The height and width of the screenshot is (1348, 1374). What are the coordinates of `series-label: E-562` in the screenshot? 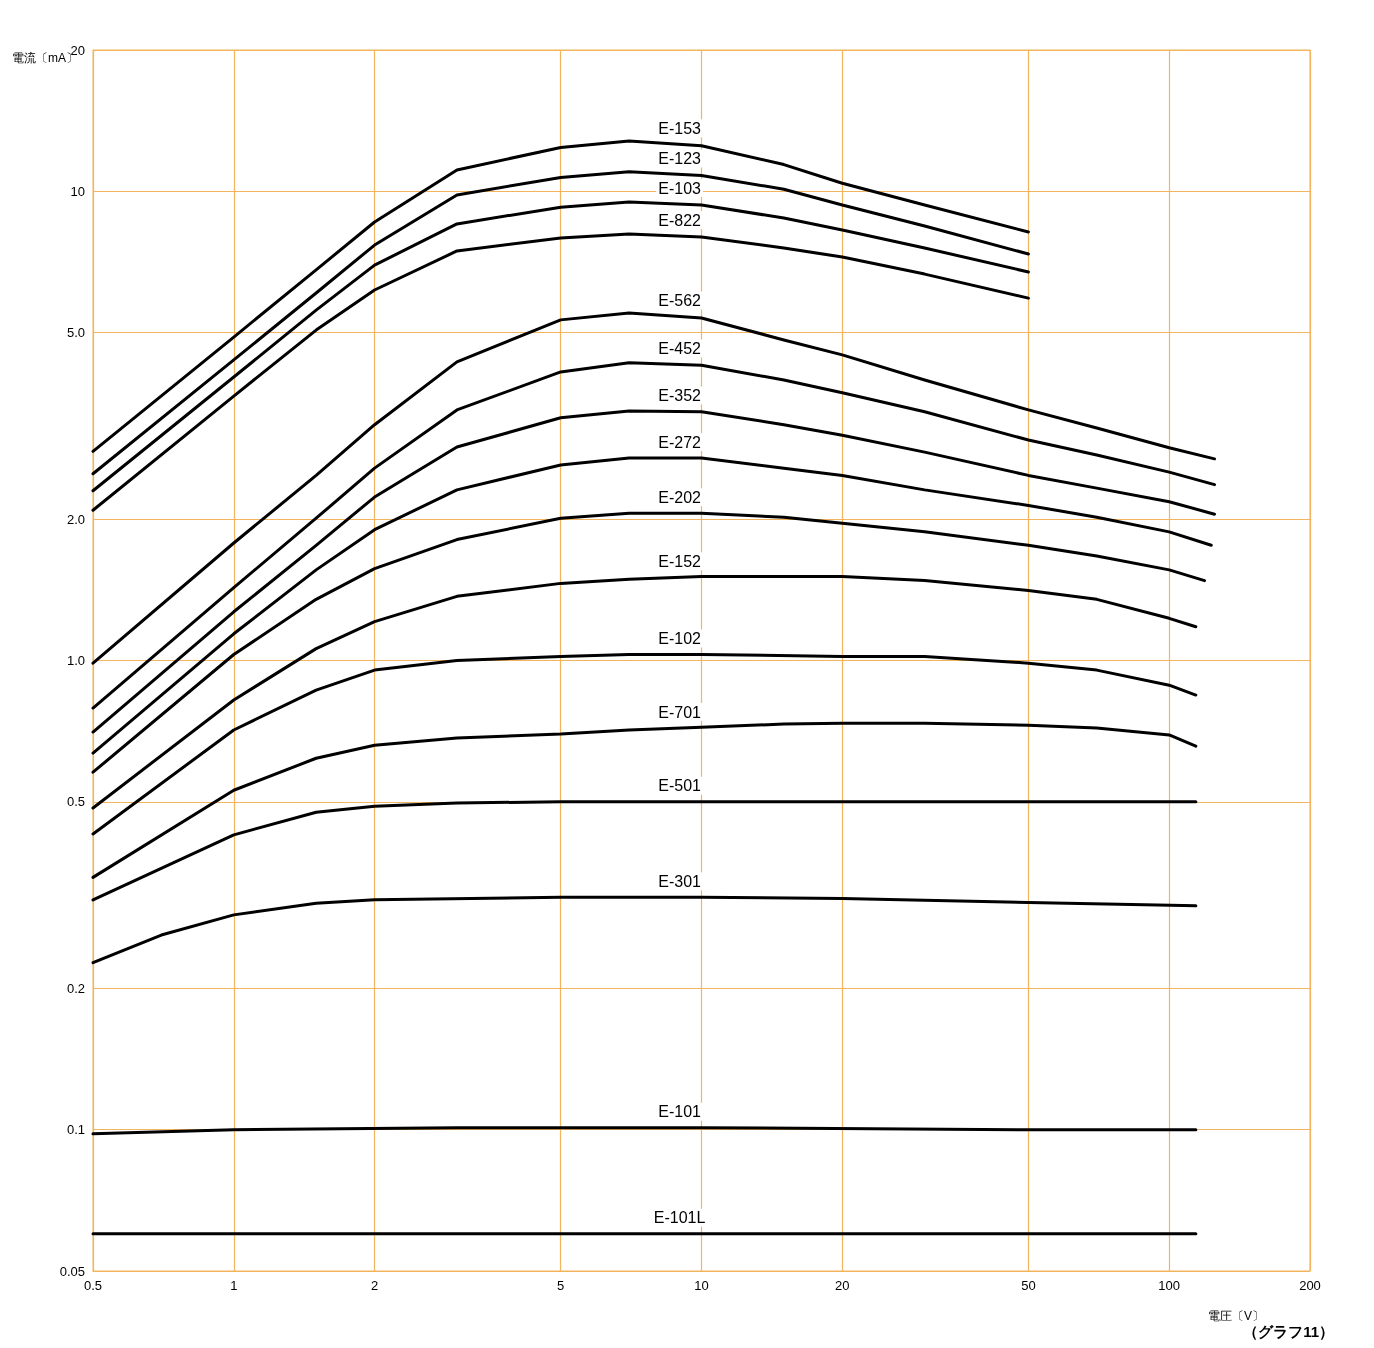 It's located at (680, 300).